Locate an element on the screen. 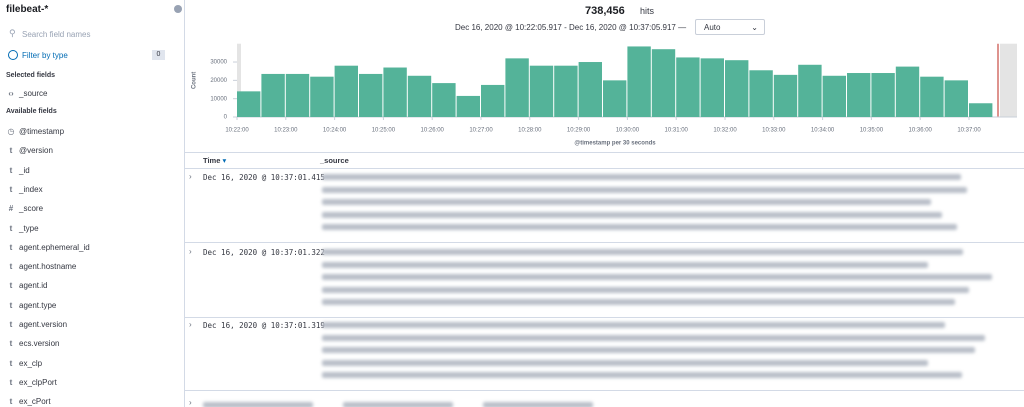 The height and width of the screenshot is (407, 1024). field-name: _id is located at coordinates (24, 170).